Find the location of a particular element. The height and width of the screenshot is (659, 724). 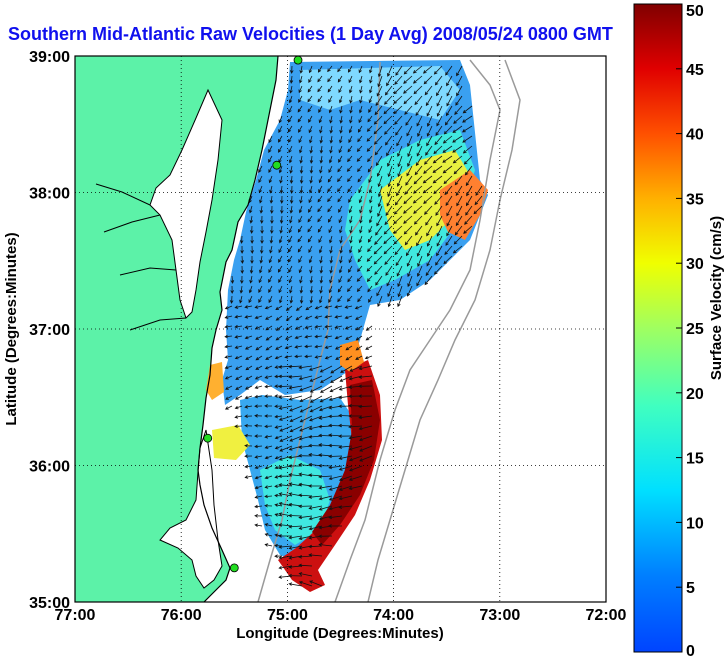

colorbar-tick-label: 0 is located at coordinates (690, 651).